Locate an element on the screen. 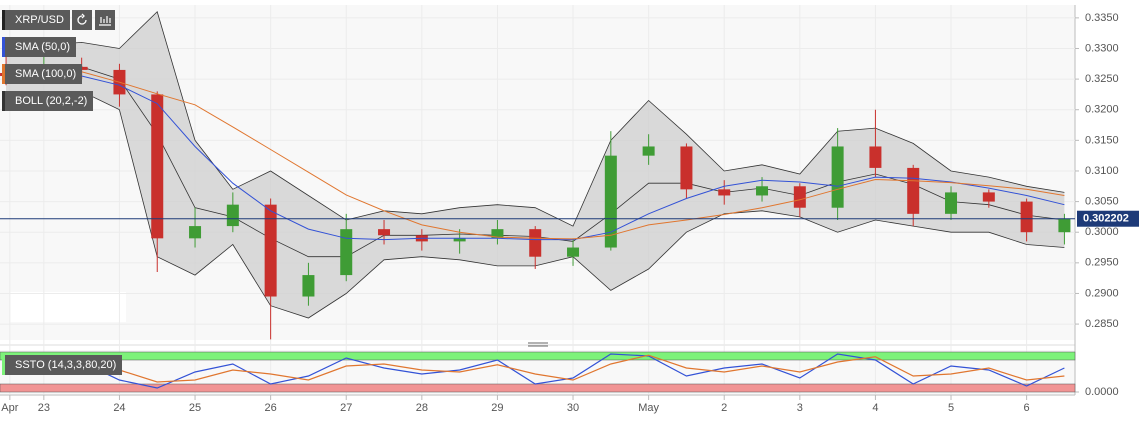 The height and width of the screenshot is (430, 1141). symbol: XRP/USD is located at coordinates (39, 20).